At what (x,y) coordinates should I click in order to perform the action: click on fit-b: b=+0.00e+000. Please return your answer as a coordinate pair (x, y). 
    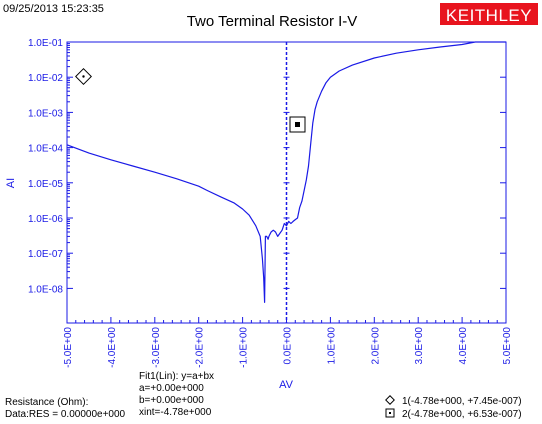
    Looking at the image, I should click on (171, 400).